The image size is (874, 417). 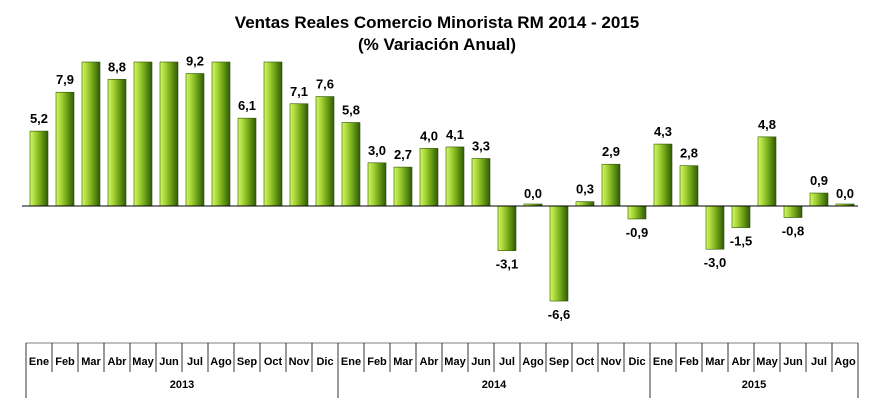 What do you see at coordinates (403, 362) in the screenshot?
I see `month-label-15: Mar` at bounding box center [403, 362].